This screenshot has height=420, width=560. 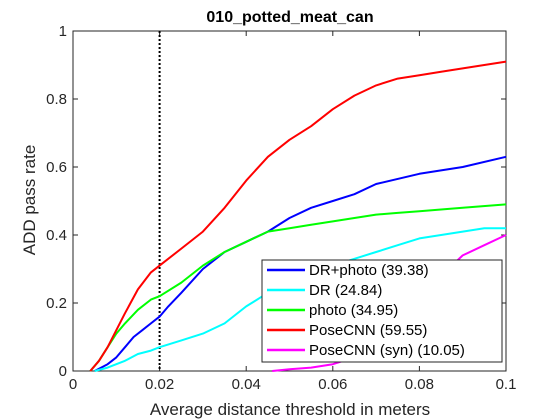 I want to click on y-tick-label: 0.8, so click(x=56, y=99).